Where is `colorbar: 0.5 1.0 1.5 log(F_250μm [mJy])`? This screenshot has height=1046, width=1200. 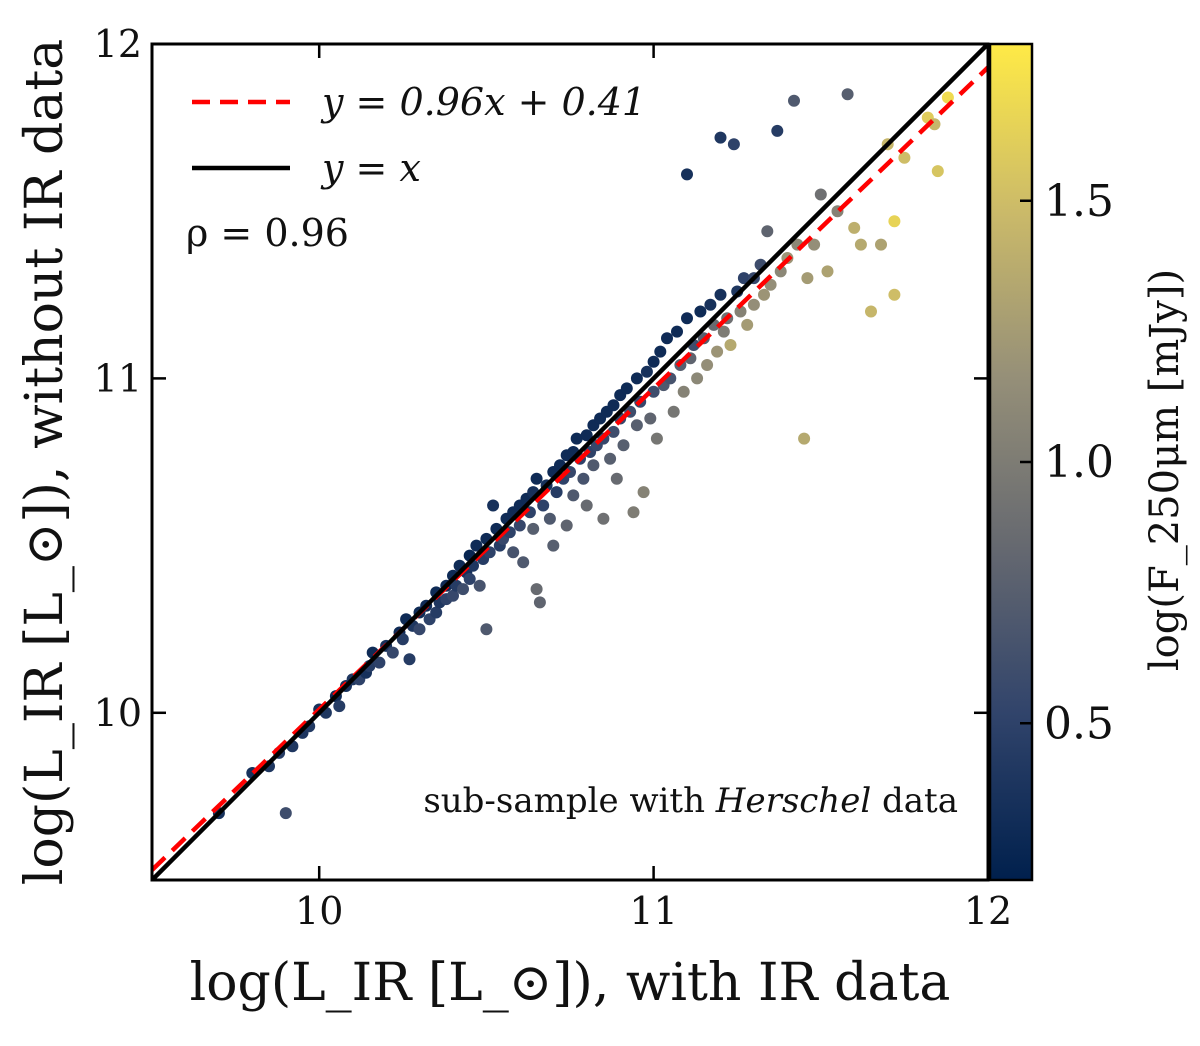 colorbar: 0.5 1.0 1.5 log(F_250μm [mJy]) is located at coordinates (1088, 462).